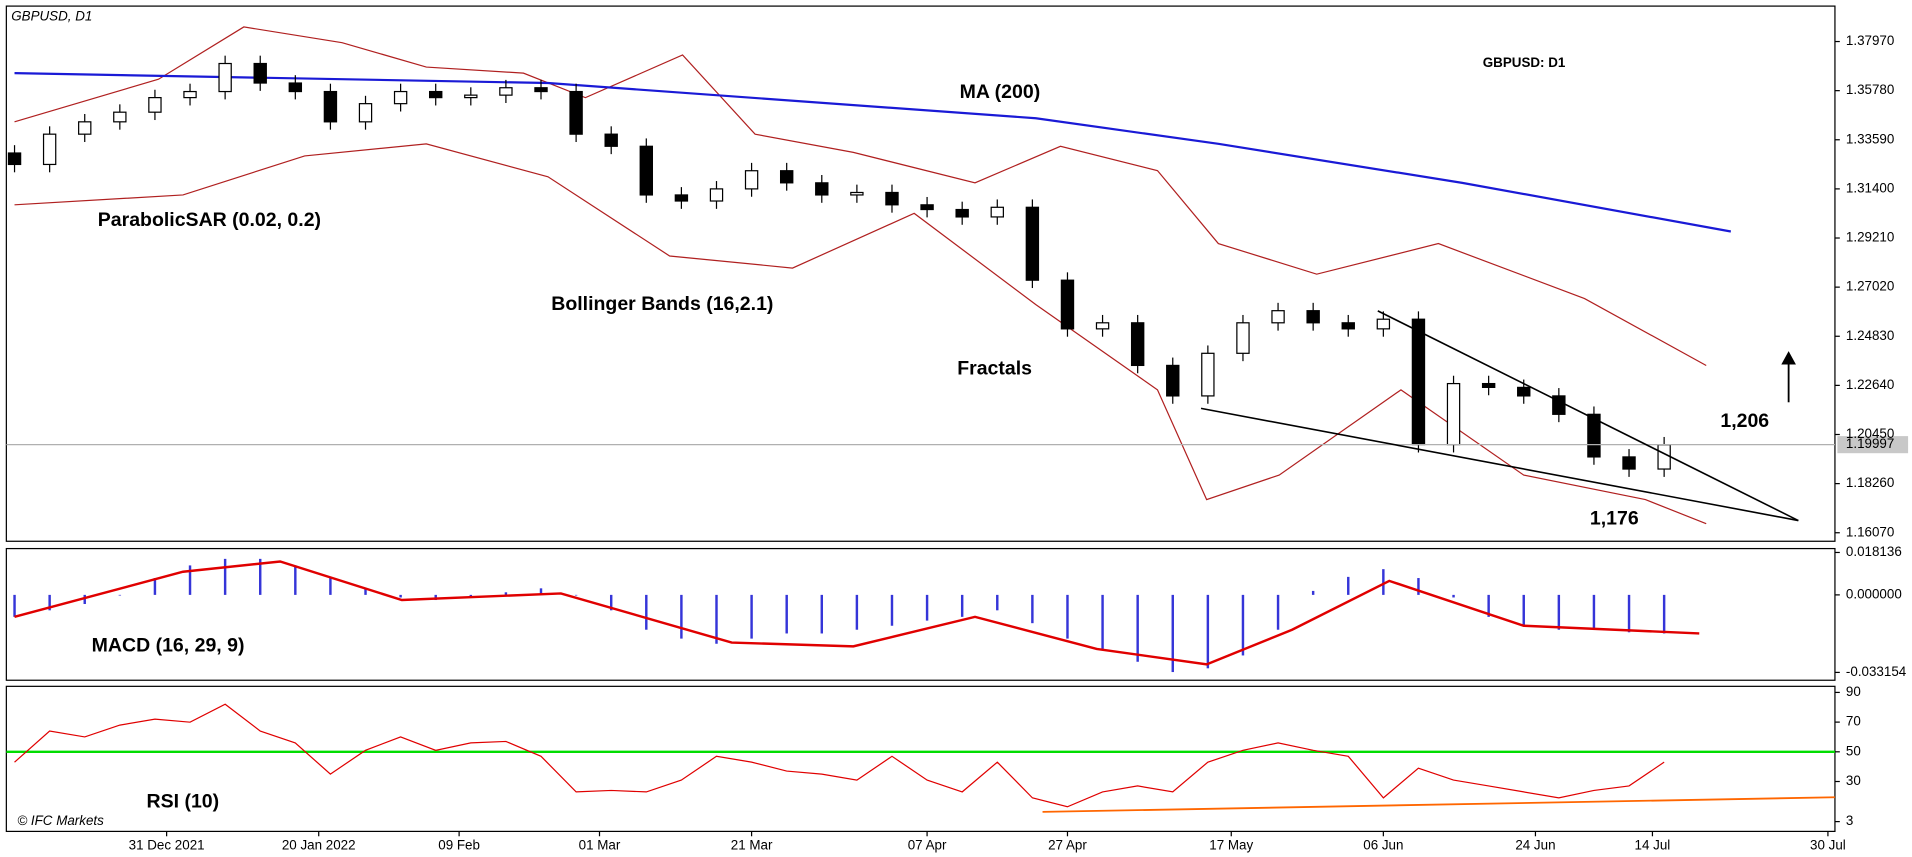 The height and width of the screenshot is (857, 1912). What do you see at coordinates (1870, 384) in the screenshot?
I see `y-tick-label: 1.22640` at bounding box center [1870, 384].